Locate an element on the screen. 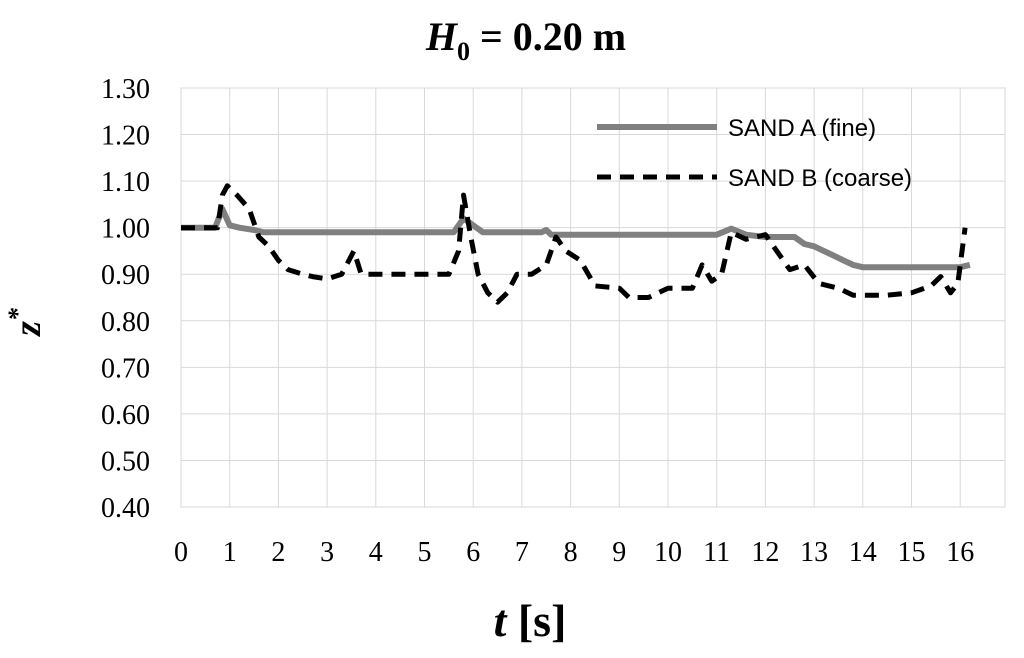  y-tick-label: 1.00 is located at coordinates (125, 229).